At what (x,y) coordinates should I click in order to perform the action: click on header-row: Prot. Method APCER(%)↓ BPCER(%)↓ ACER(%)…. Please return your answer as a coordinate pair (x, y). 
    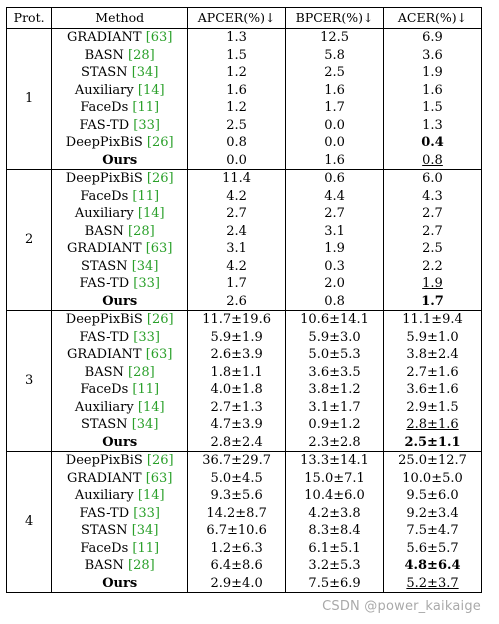
    Looking at the image, I should click on (243, 18).